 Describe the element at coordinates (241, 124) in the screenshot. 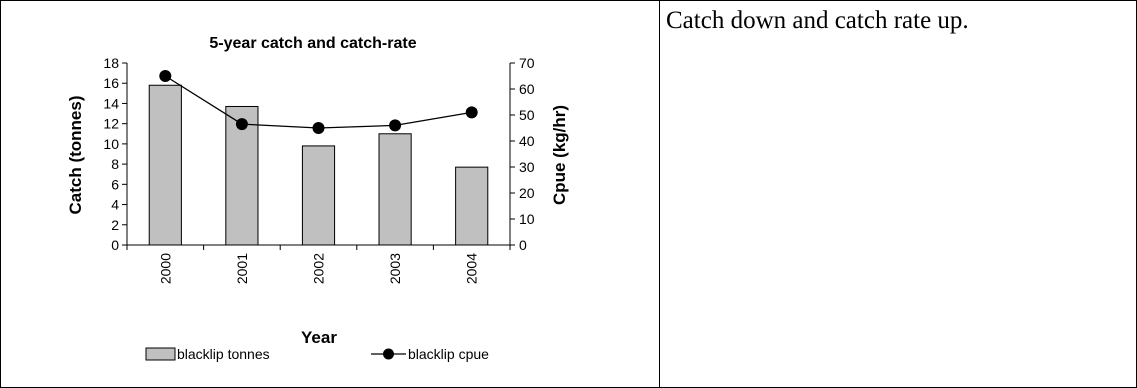

I see `cpue-point-2001` at that location.